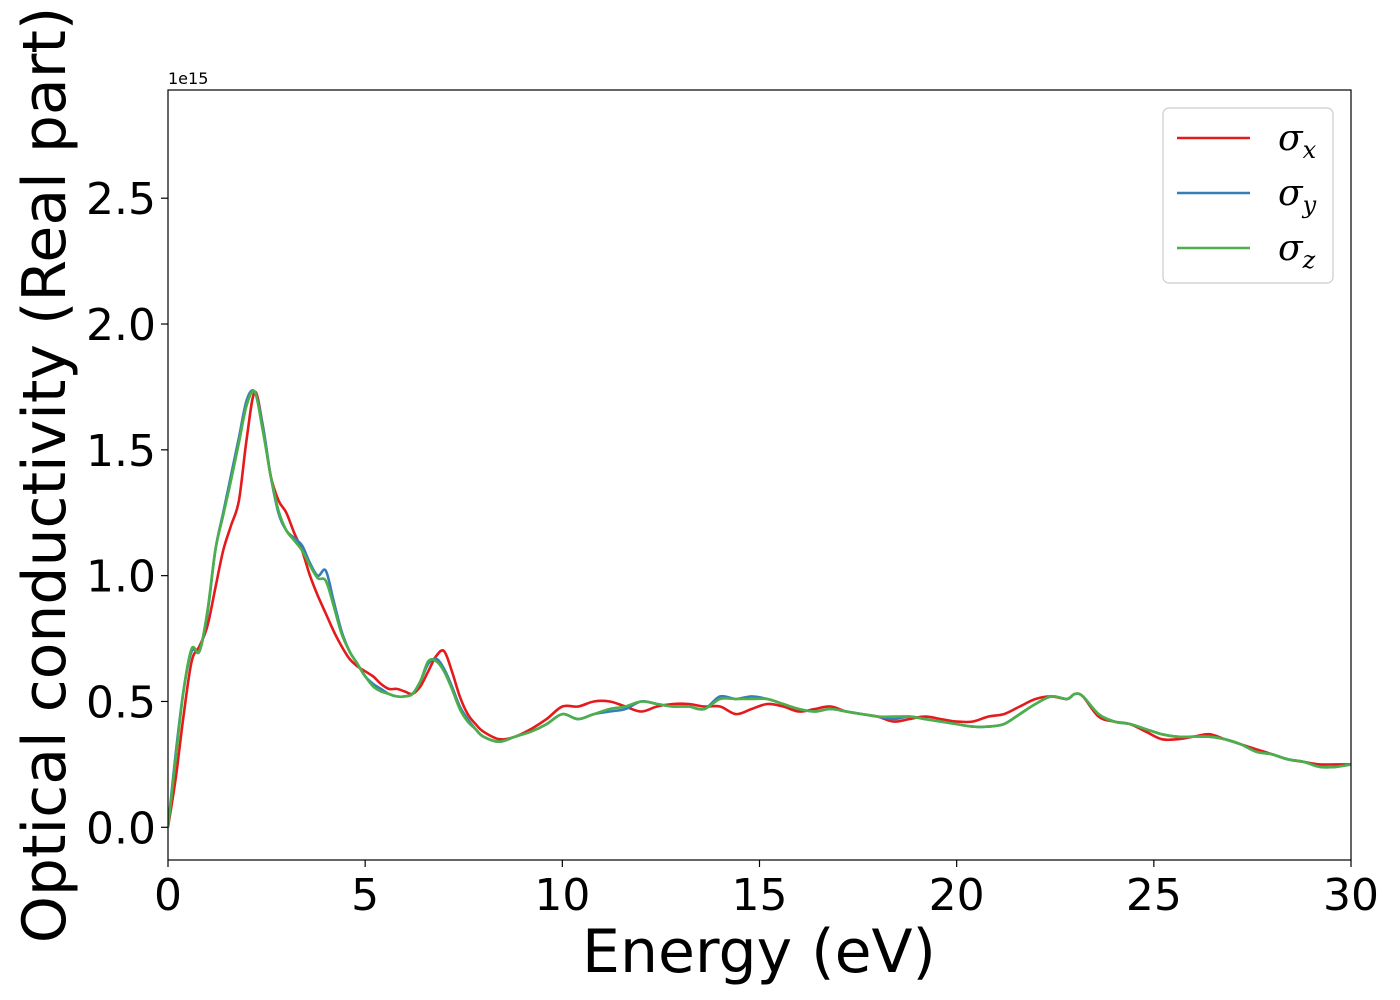 Image resolution: width=1400 pixels, height=1000 pixels. What do you see at coordinates (1297, 251) in the screenshot?
I see `legend-label-z: σz` at bounding box center [1297, 251].